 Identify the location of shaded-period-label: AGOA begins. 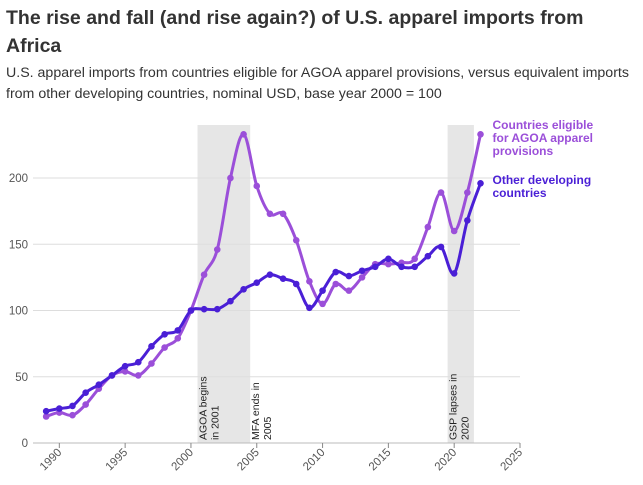
(204, 408).